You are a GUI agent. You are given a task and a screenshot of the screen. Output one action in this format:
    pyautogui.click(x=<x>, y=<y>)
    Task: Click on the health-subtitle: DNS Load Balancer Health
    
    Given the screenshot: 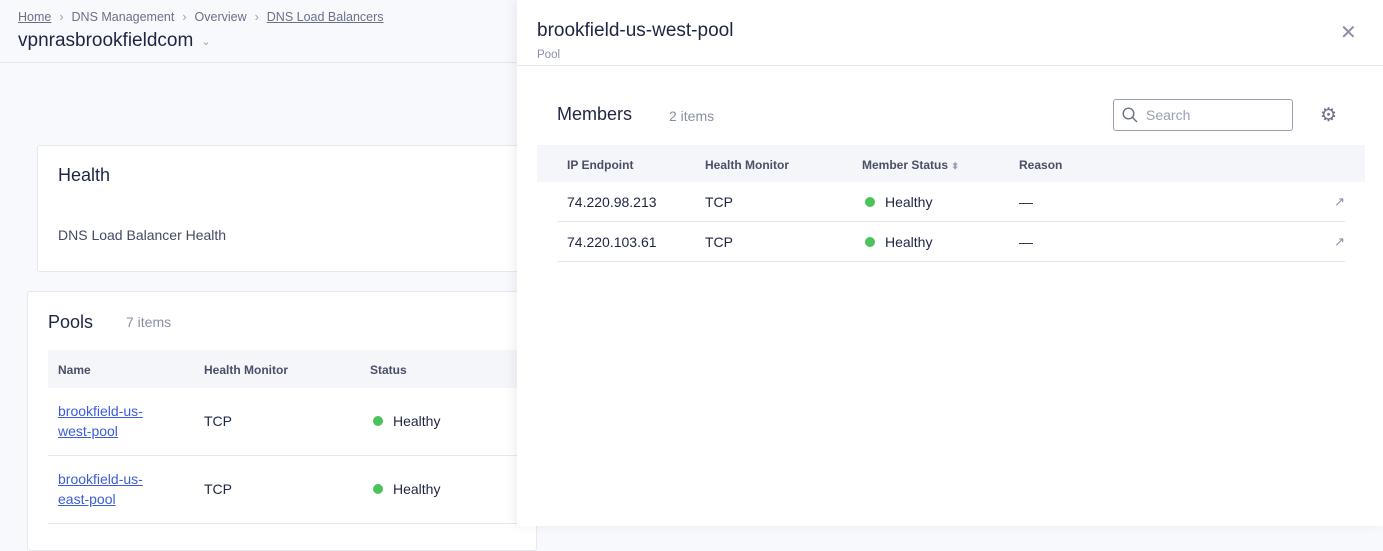 What is the action you would take?
    pyautogui.click(x=142, y=235)
    